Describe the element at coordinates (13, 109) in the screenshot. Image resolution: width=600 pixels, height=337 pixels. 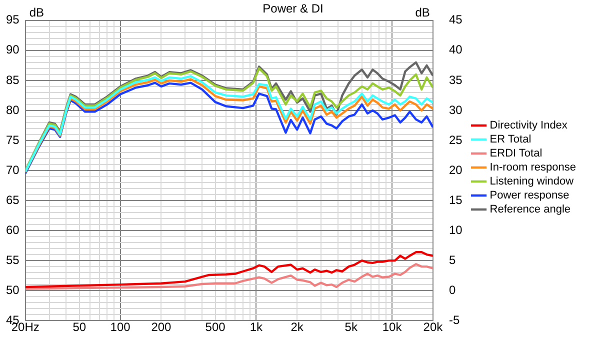
I see `y-tick-label: 80` at that location.